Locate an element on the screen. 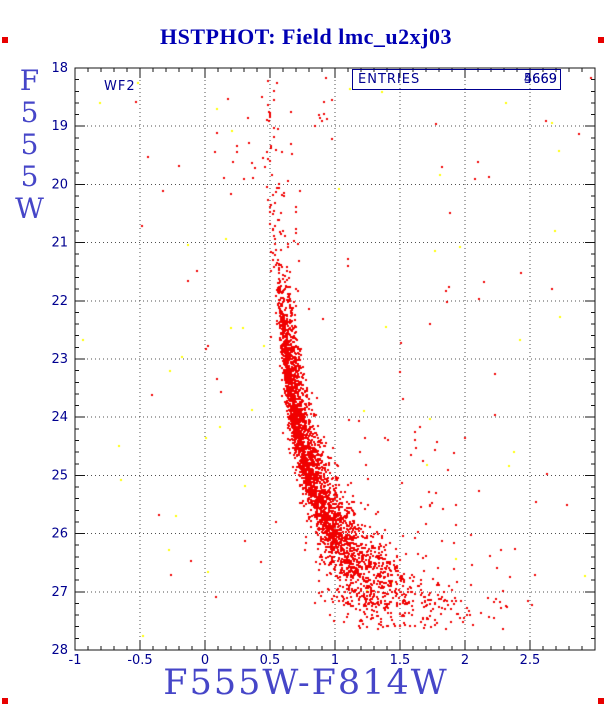  x-axis-label: F555W-F814W is located at coordinates (306, 683).